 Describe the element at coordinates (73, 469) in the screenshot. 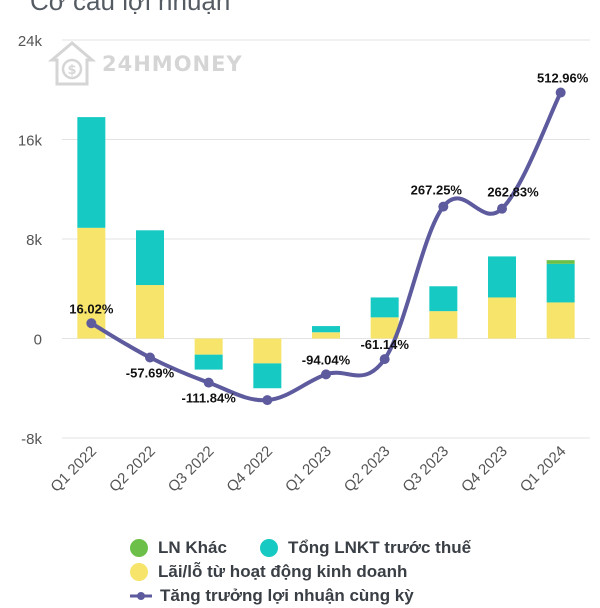

I see `x-tick-label: Q1 2022` at that location.